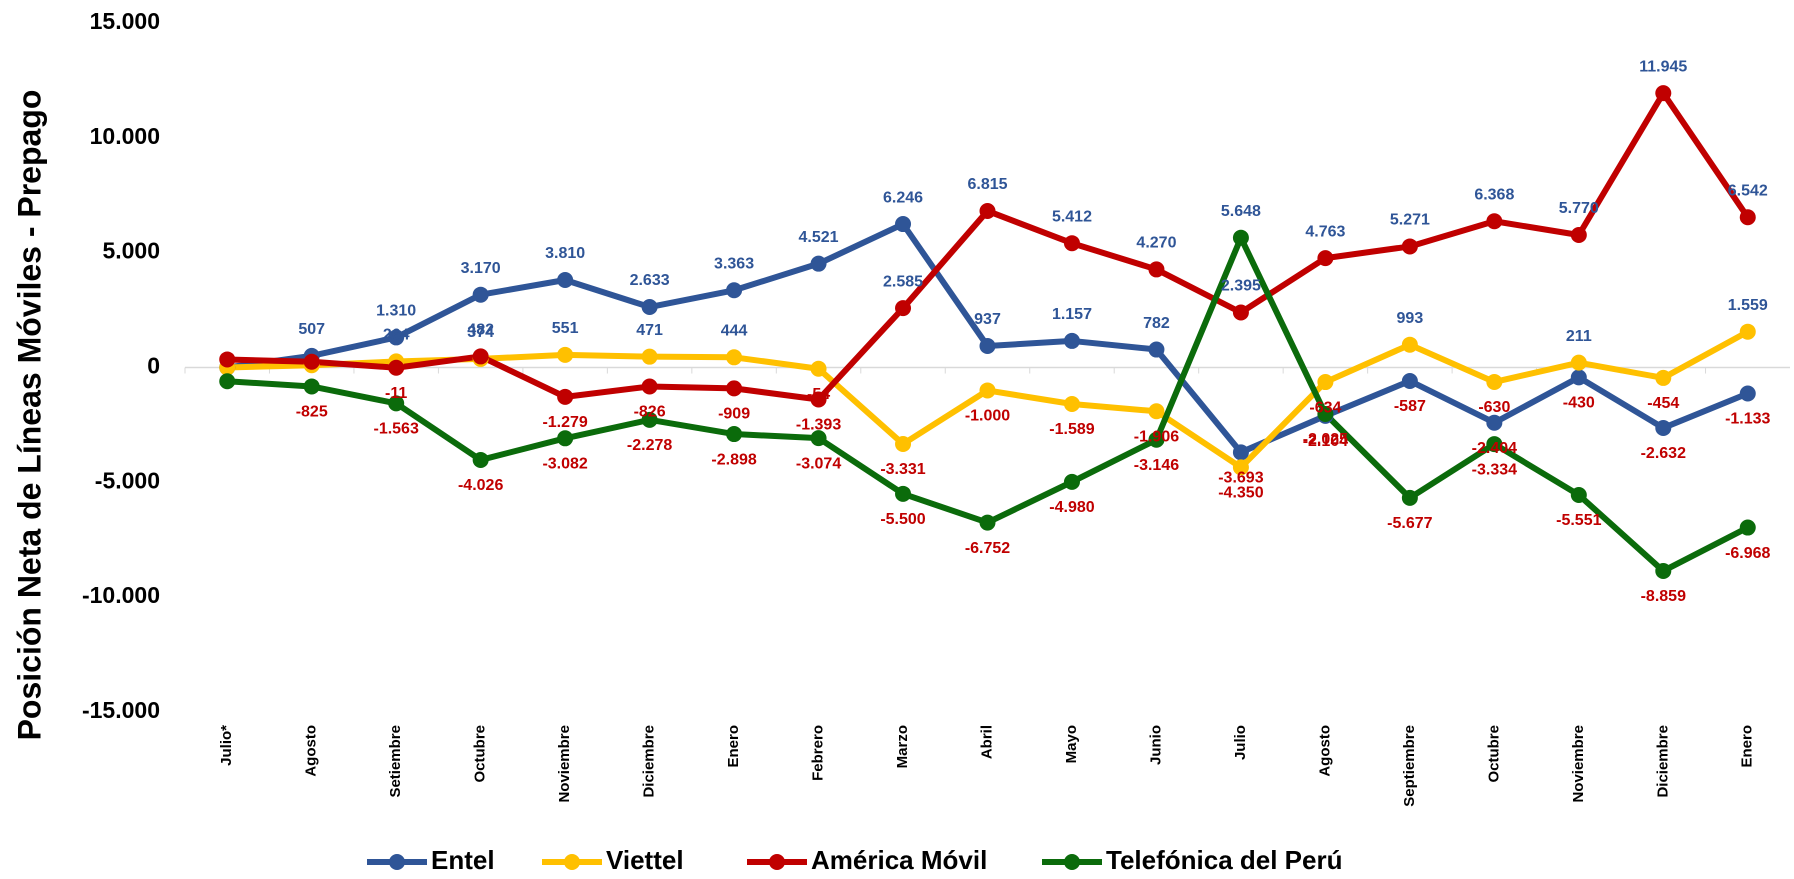  I want to click on data-label: 4.763, so click(1325, 231).